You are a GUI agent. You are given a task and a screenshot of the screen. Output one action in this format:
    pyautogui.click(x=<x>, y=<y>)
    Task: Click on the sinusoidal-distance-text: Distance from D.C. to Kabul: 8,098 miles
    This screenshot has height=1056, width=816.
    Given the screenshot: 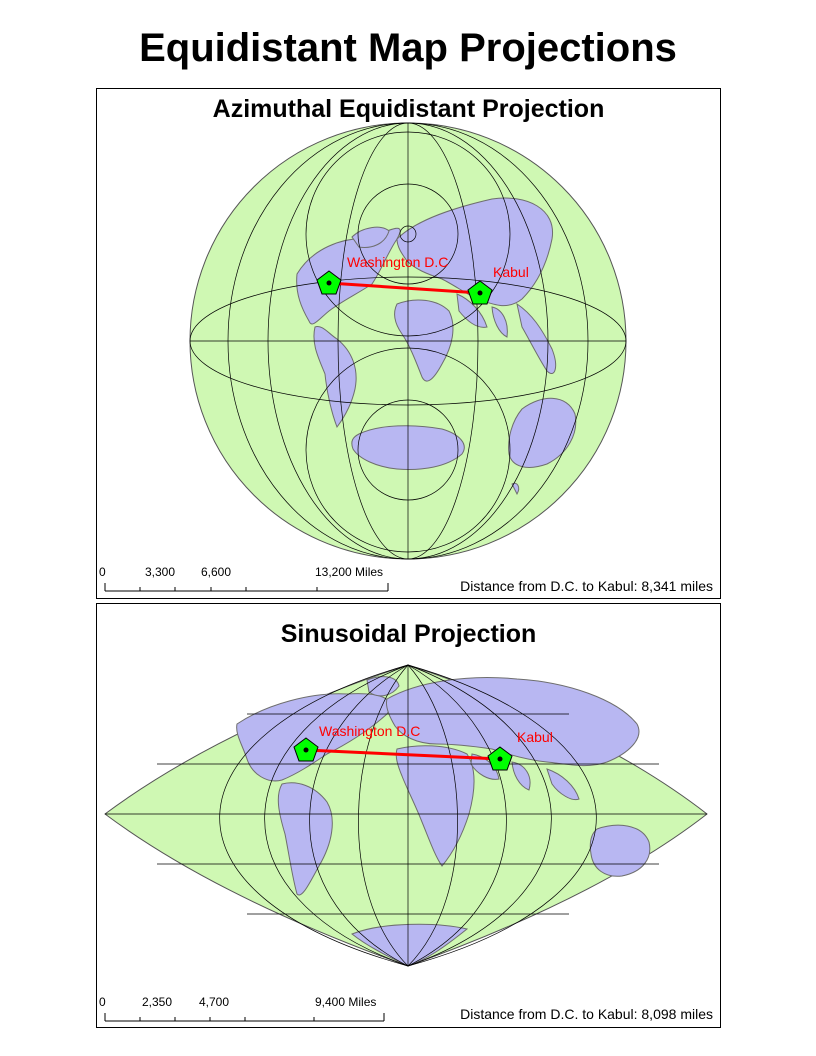 What is the action you would take?
    pyautogui.click(x=586, y=1014)
    